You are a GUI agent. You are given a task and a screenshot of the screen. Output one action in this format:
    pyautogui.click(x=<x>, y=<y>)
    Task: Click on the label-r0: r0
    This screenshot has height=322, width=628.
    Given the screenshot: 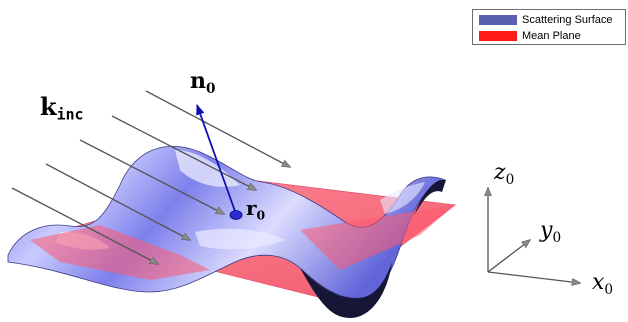 What is the action you would take?
    pyautogui.click(x=255, y=209)
    